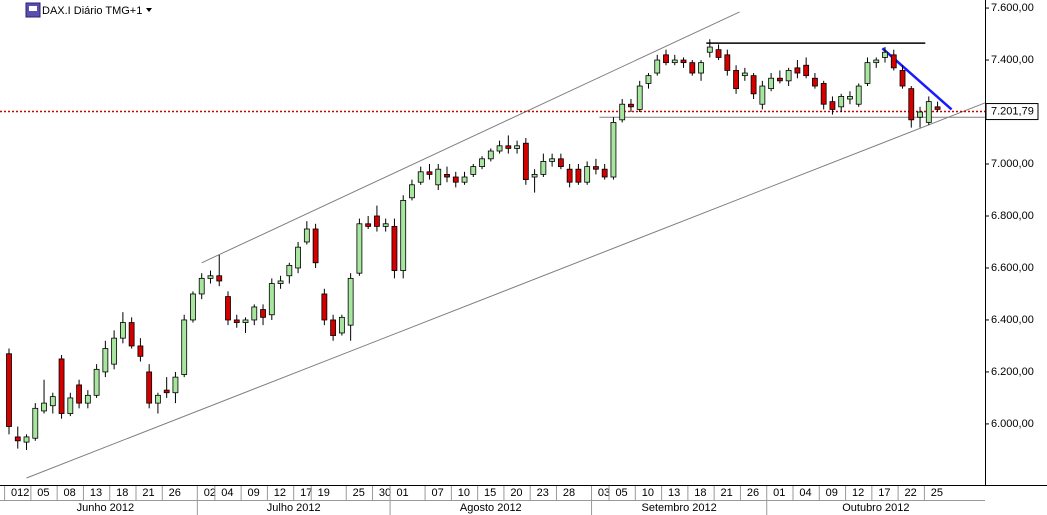 The height and width of the screenshot is (515, 1047). I want to click on x-tick-label: 09, so click(254, 493).